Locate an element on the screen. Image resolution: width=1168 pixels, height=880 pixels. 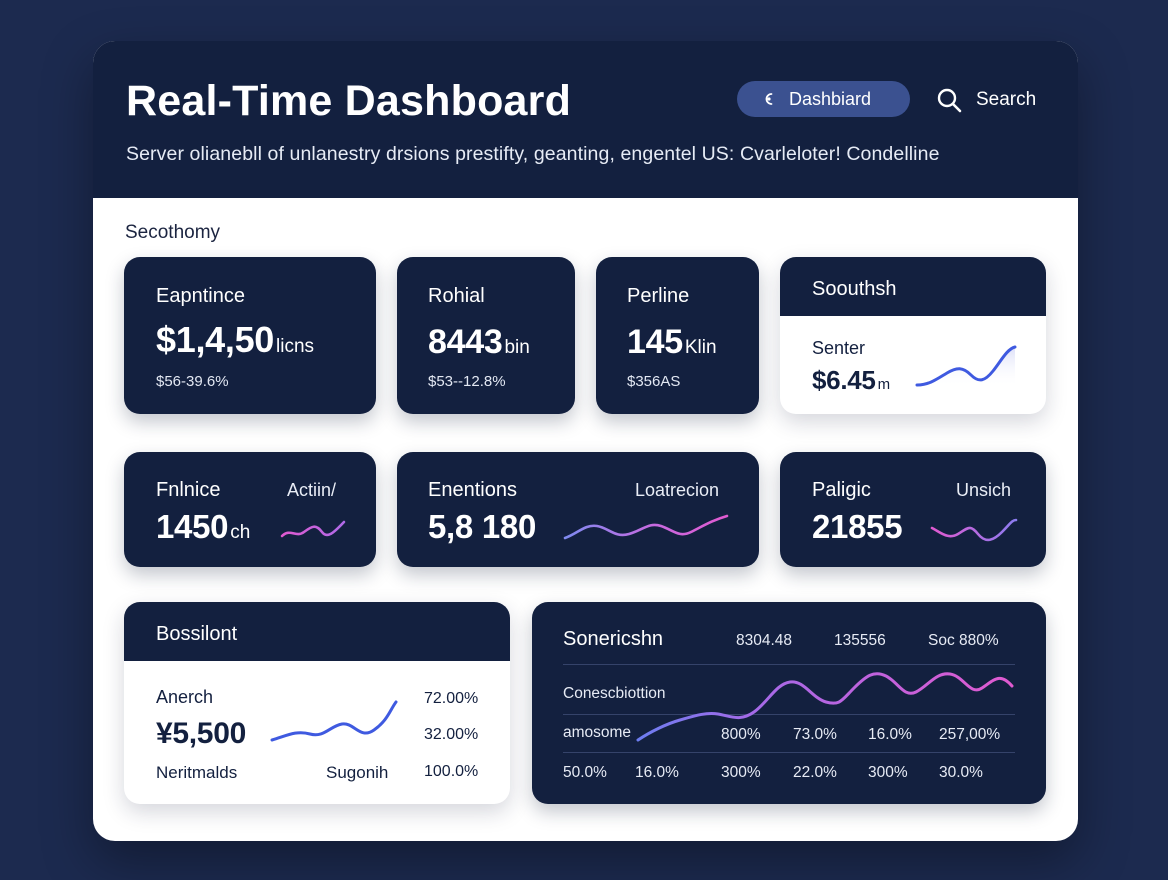
metric-card-sub: $356AS is located at coordinates (654, 381).